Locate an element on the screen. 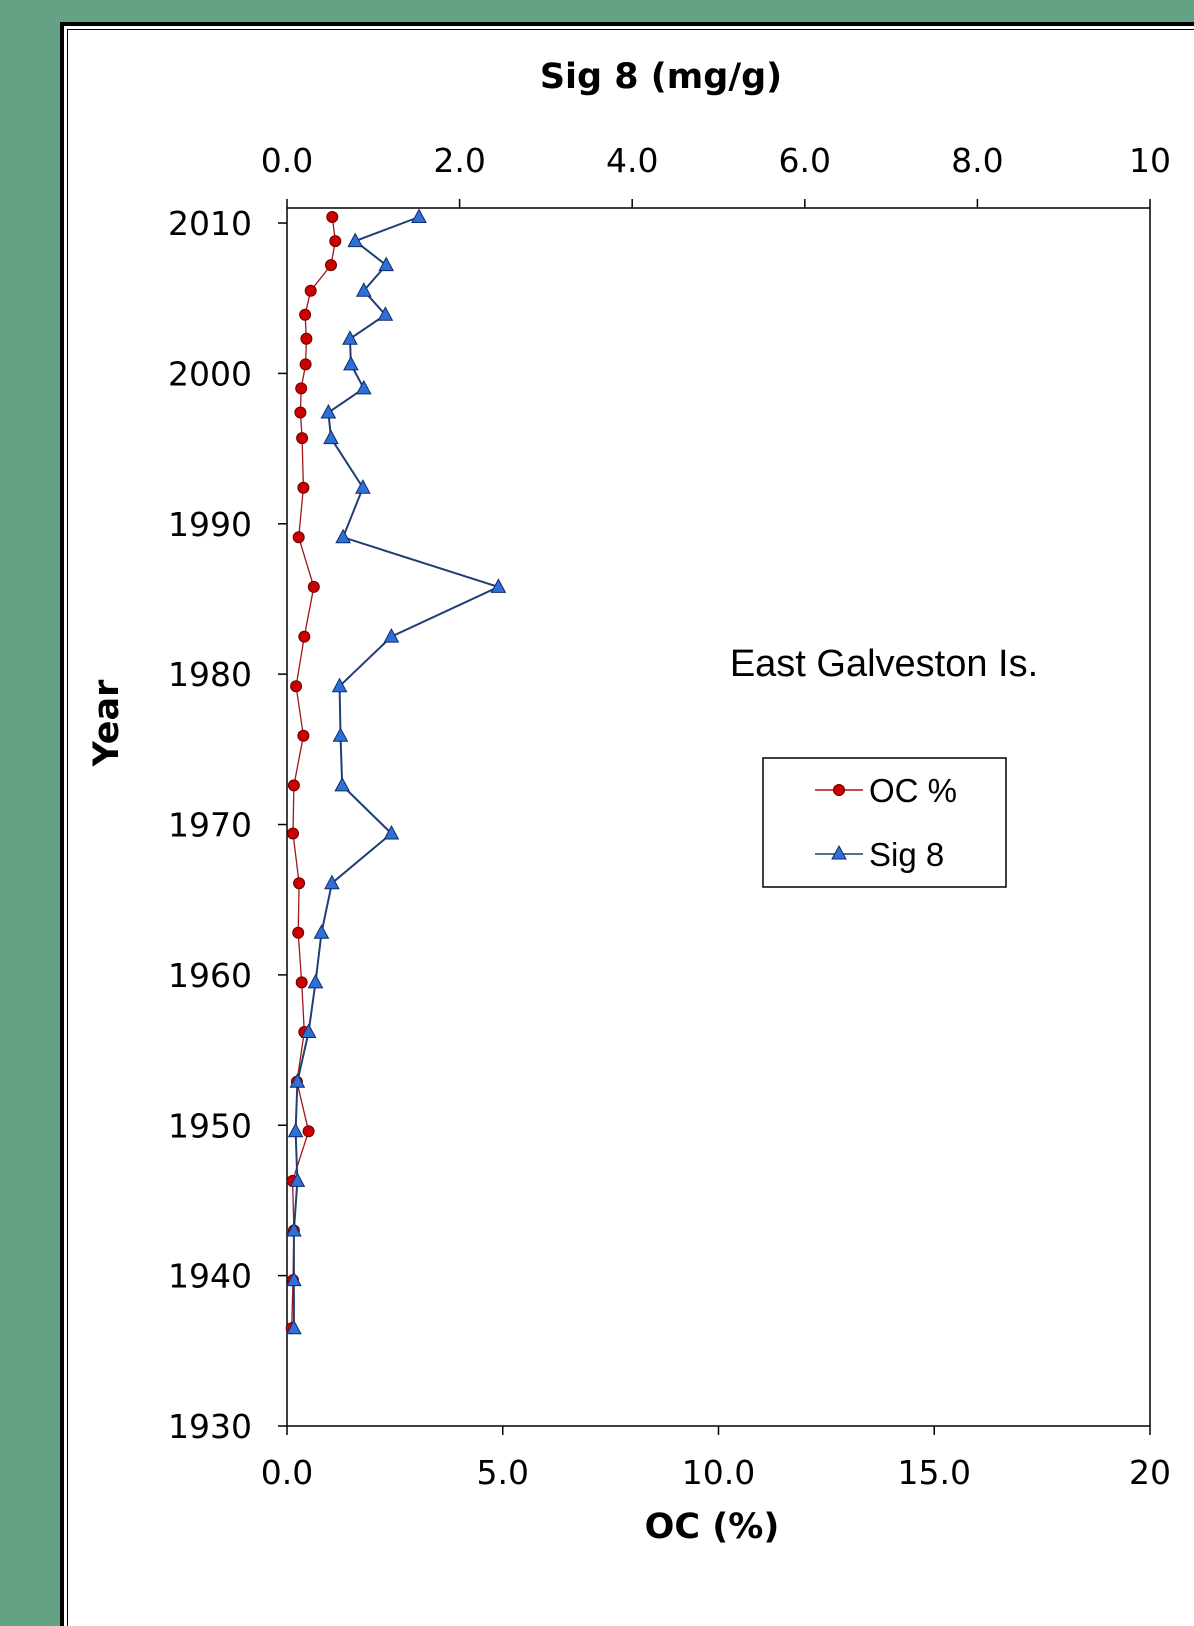 Image resolution: width=1194 pixels, height=1626 pixels. x-top-tick-label: 6.0 is located at coordinates (805, 160).